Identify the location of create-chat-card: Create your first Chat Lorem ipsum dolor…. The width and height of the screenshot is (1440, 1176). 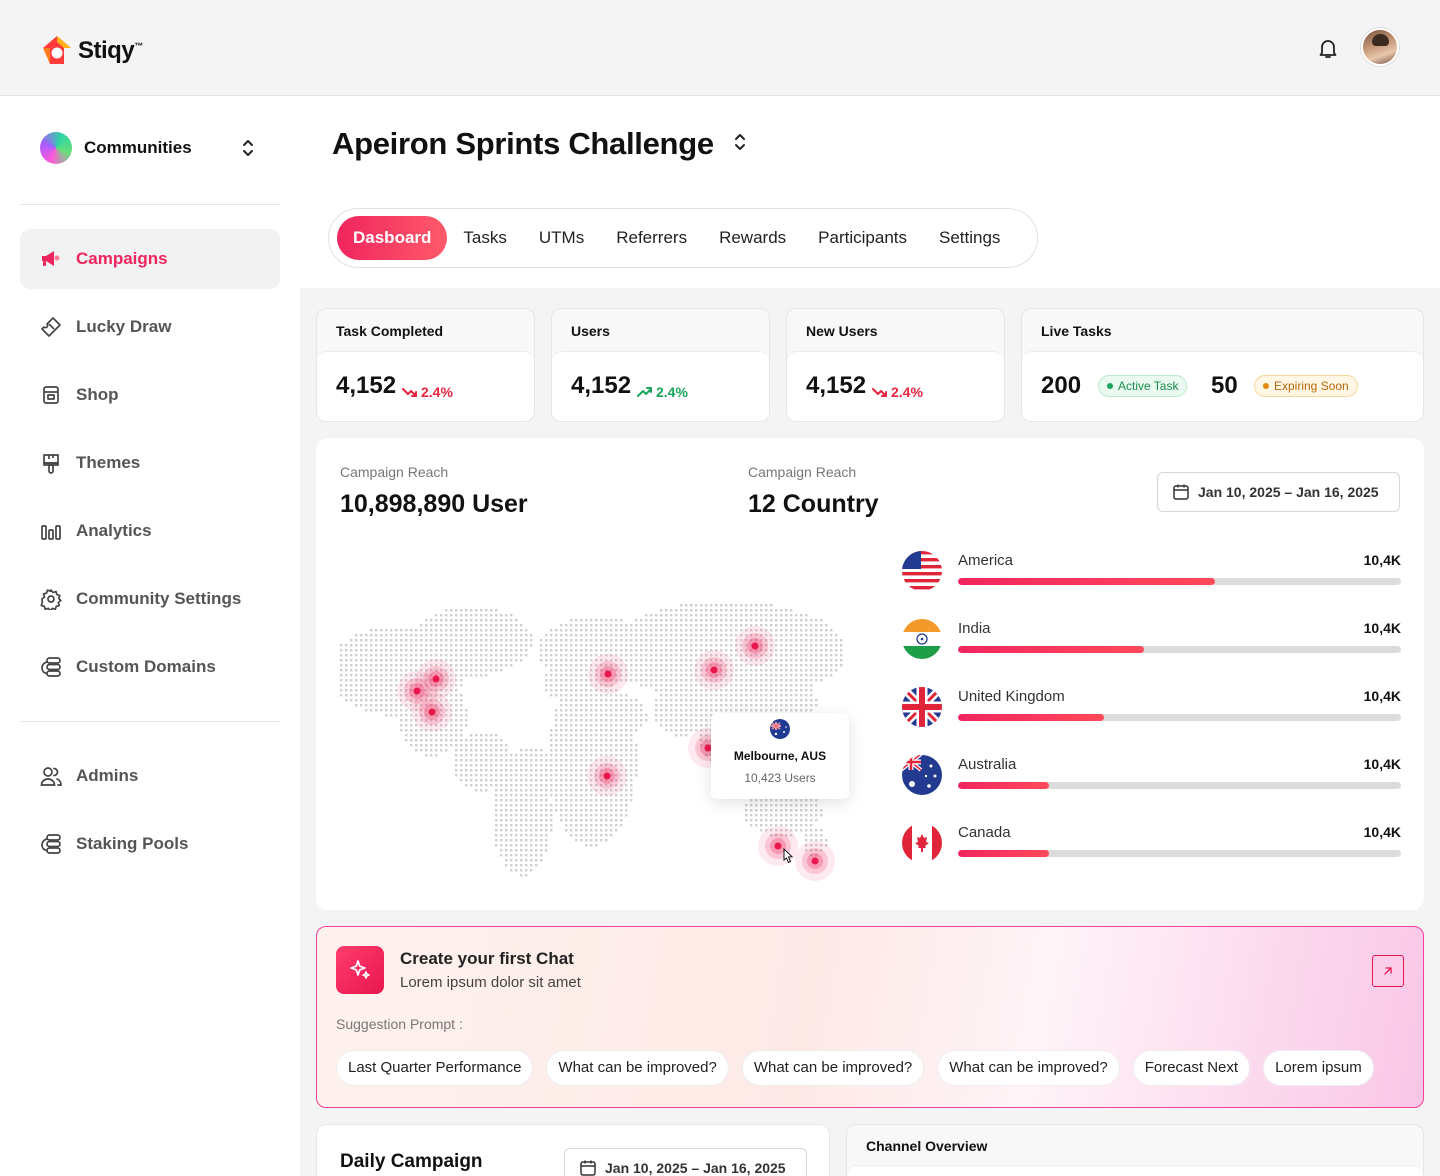
(870, 1017).